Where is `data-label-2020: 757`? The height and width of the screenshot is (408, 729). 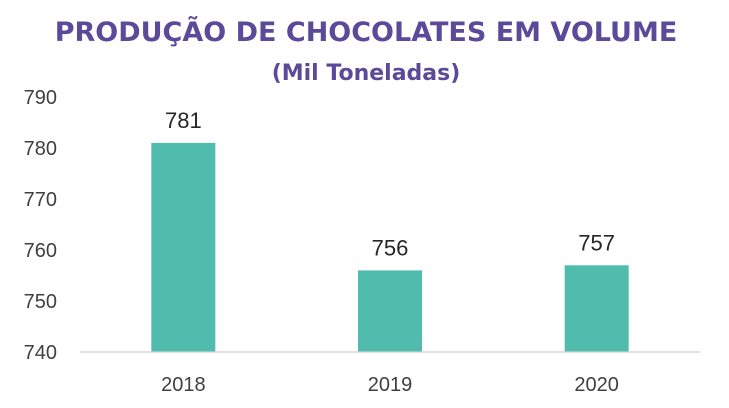
data-label-2020: 757 is located at coordinates (596, 242).